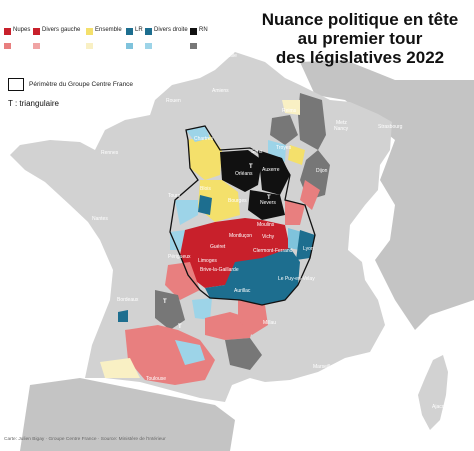  I want to click on city-label: Aurillac, so click(242, 291).